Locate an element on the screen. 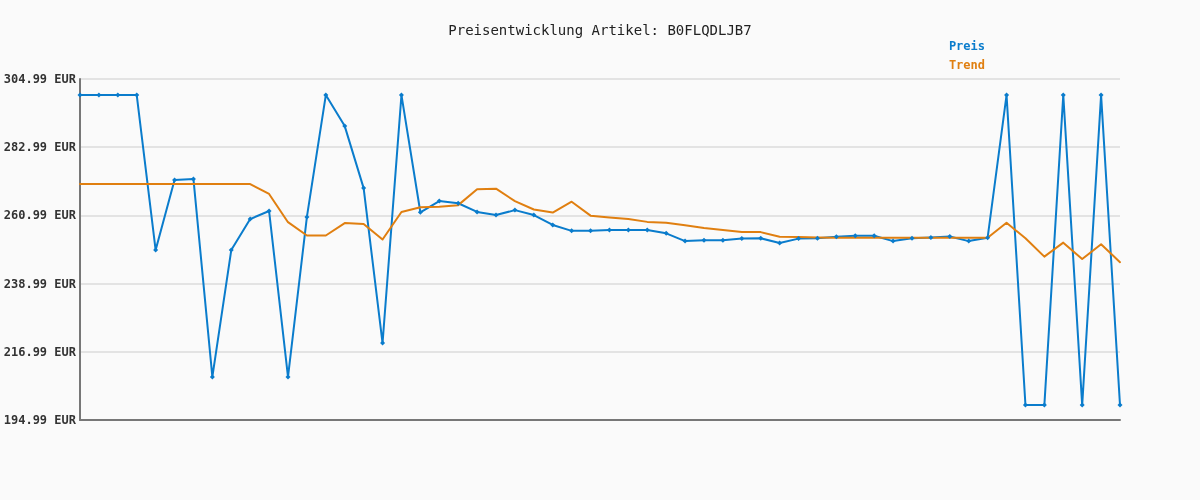  y-tick-label: 194.99 EUR is located at coordinates (40, 420).